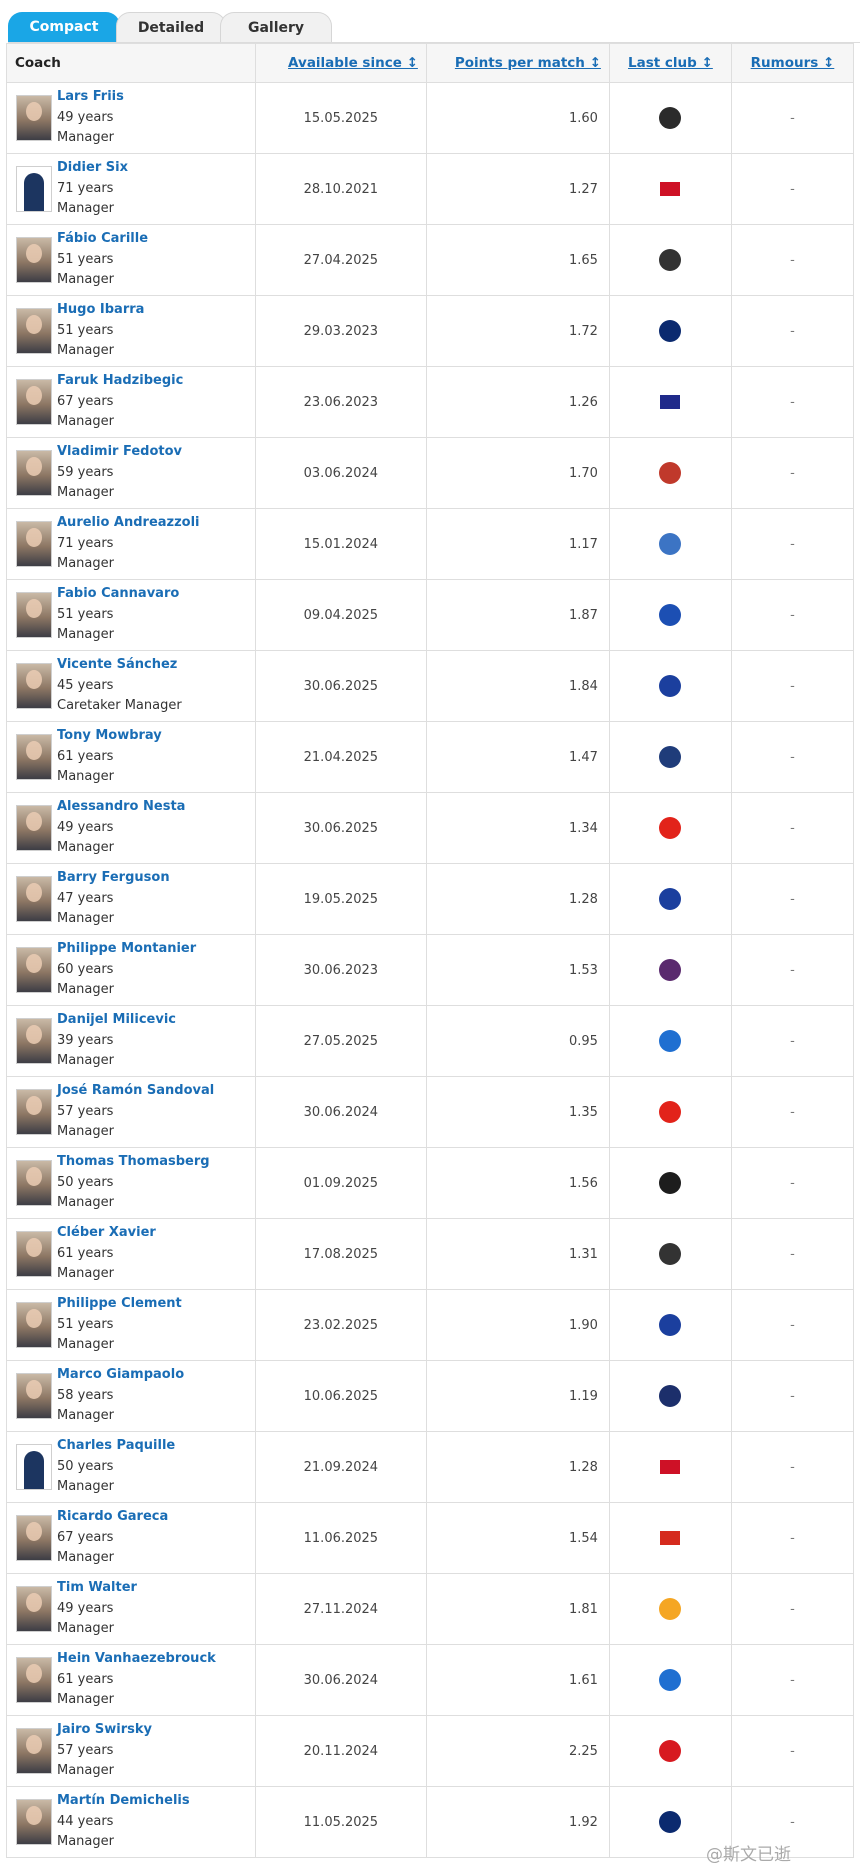 The width and height of the screenshot is (860, 1874). I want to click on tab-detailed: Detailed, so click(171, 27).